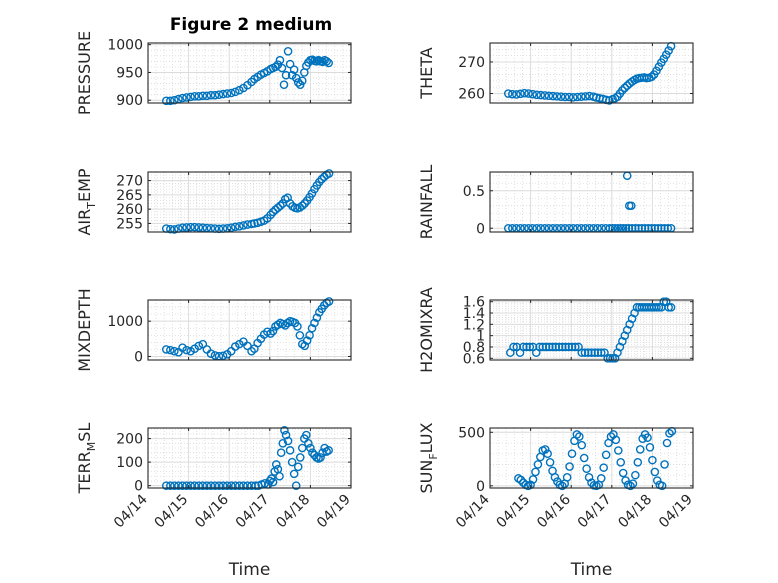 Image resolution: width=778 pixels, height=583 pixels. Describe the element at coordinates (84, 222) in the screenshot. I see `air_temp-ylabel-main: AIR` at that location.